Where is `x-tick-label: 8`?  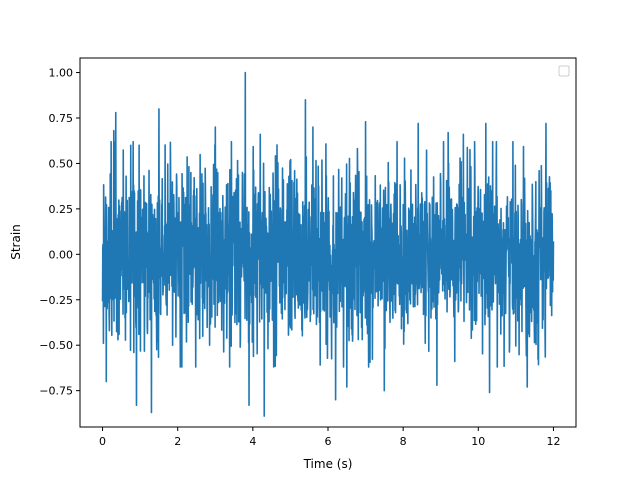 x-tick-label: 8 is located at coordinates (403, 441).